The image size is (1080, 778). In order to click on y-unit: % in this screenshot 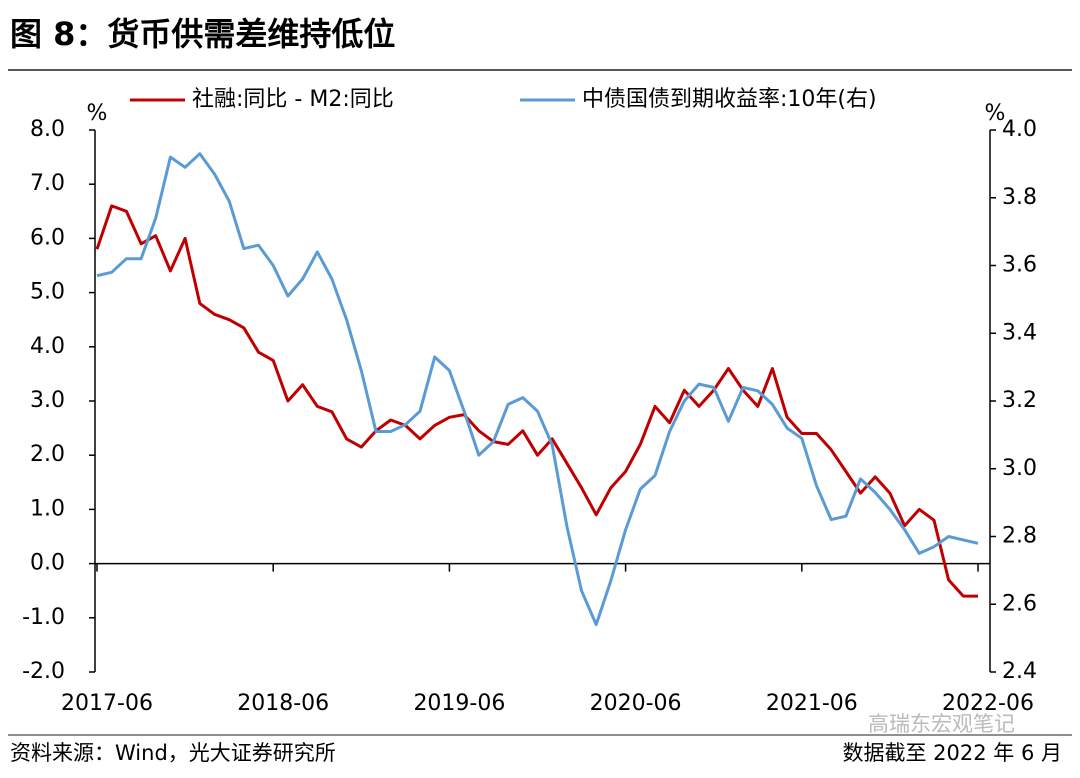, I will do `click(97, 113)`.